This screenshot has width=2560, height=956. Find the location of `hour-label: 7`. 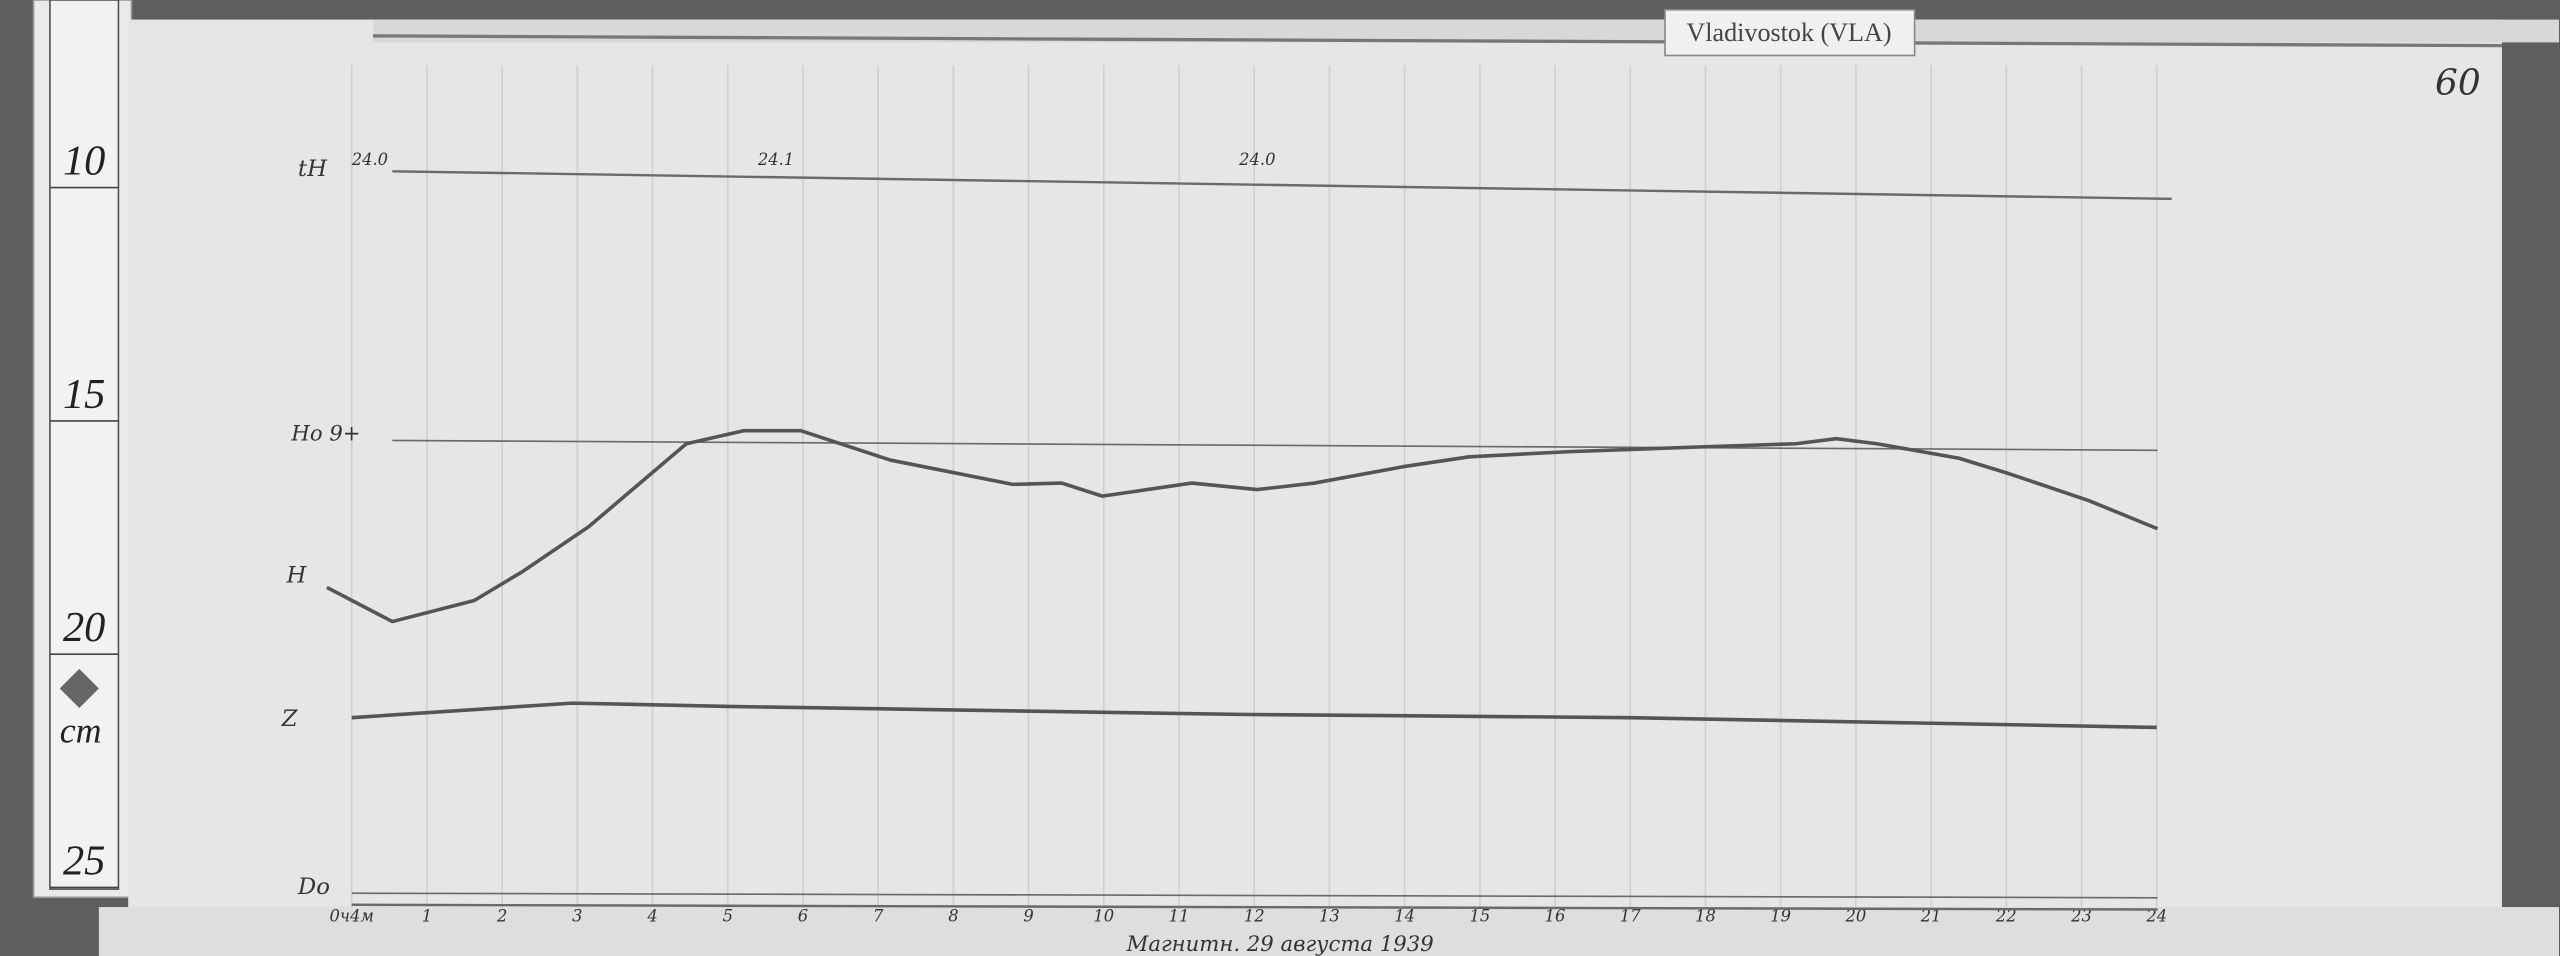

hour-label: 7 is located at coordinates (878, 916).